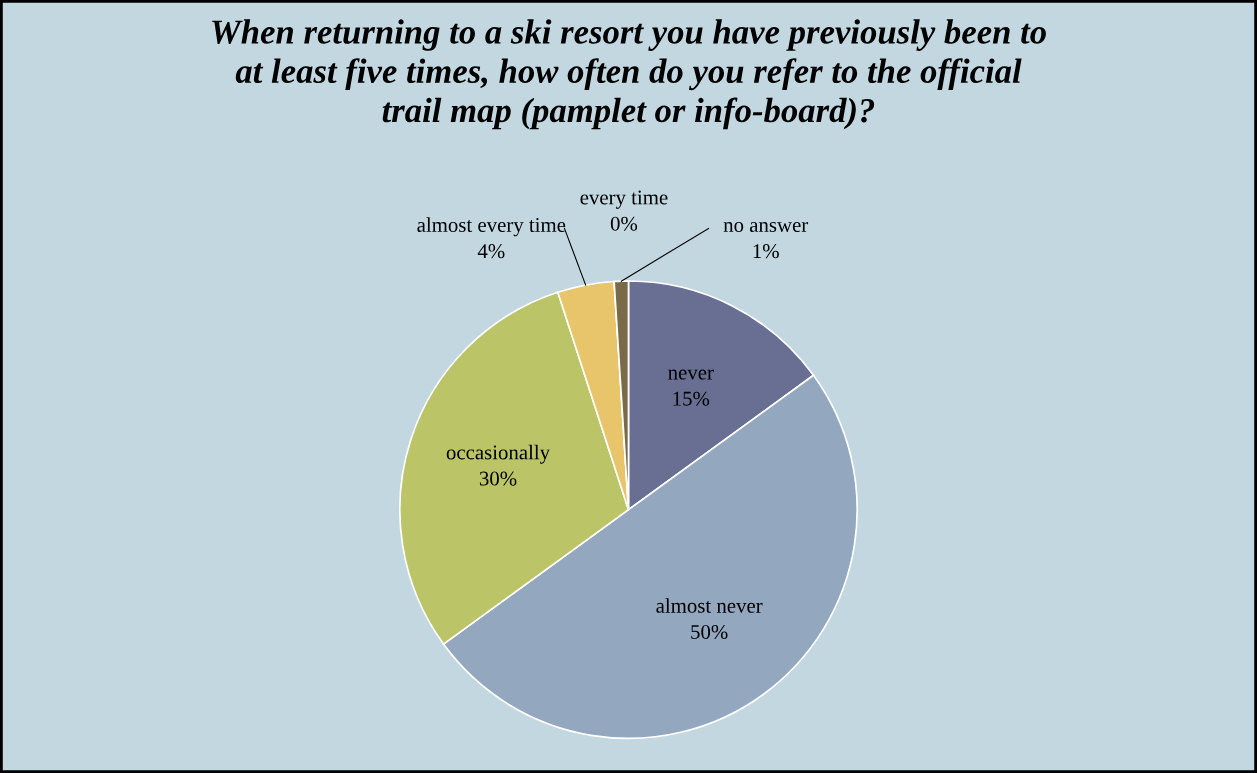  I want to click on slice-label: occasionally, so click(498, 454).